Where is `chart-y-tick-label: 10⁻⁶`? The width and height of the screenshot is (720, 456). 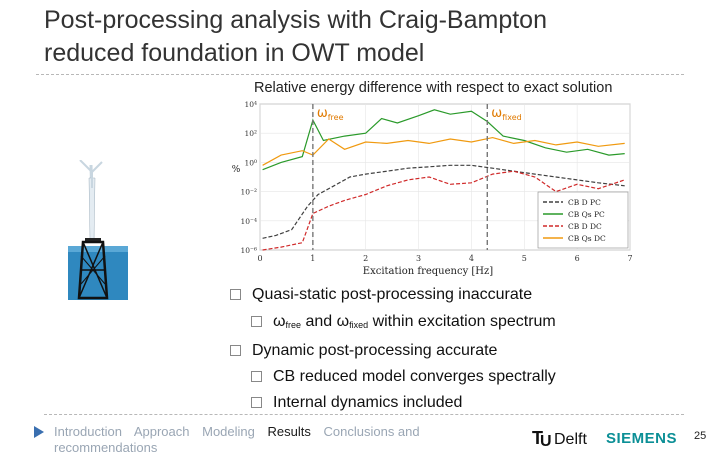 chart-y-tick-label: 10⁻⁶ is located at coordinates (248, 250).